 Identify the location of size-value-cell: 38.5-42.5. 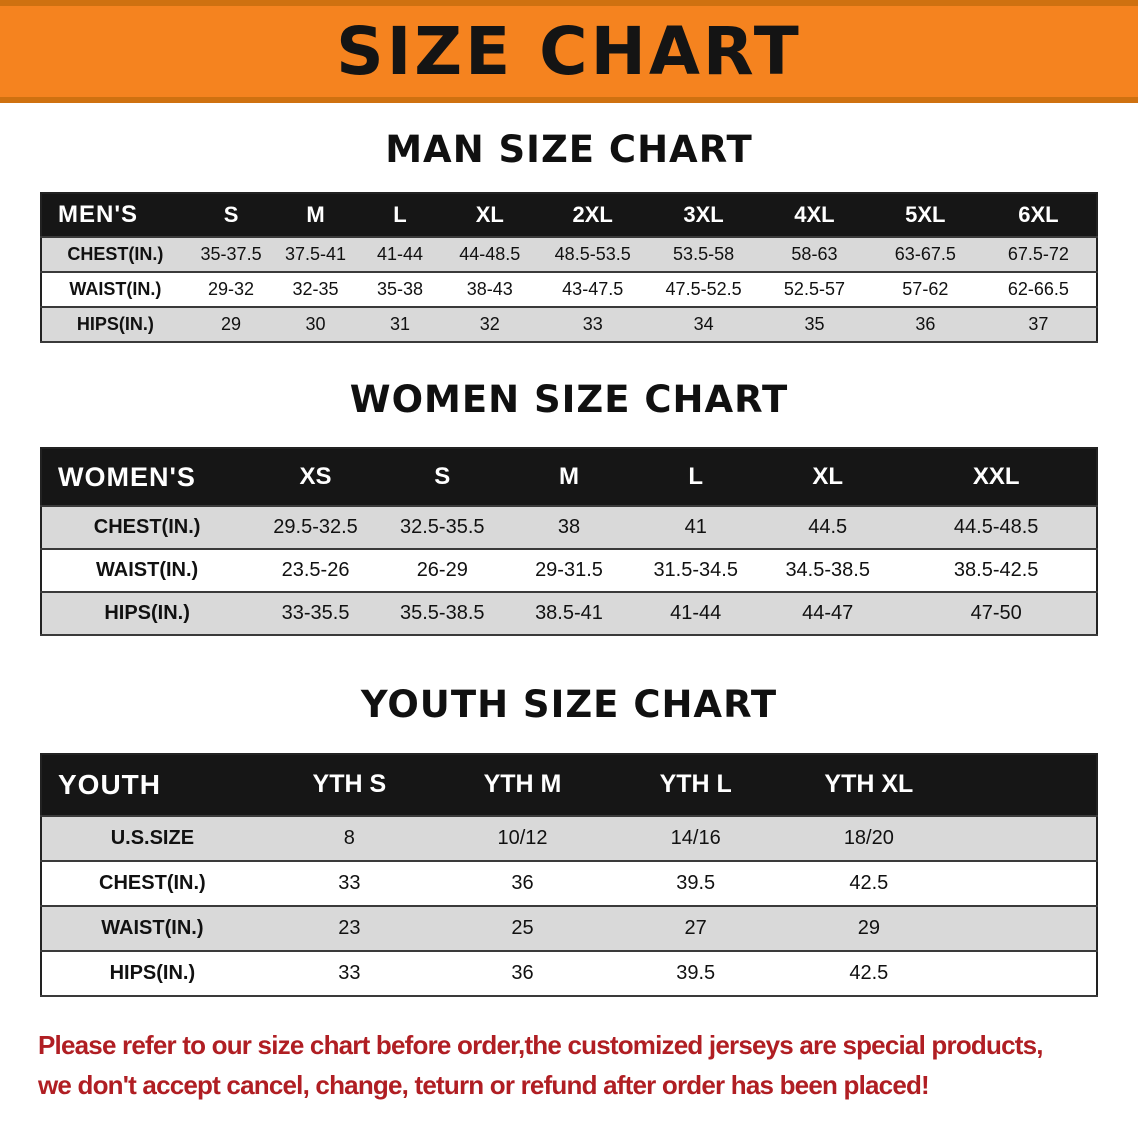
(996, 570).